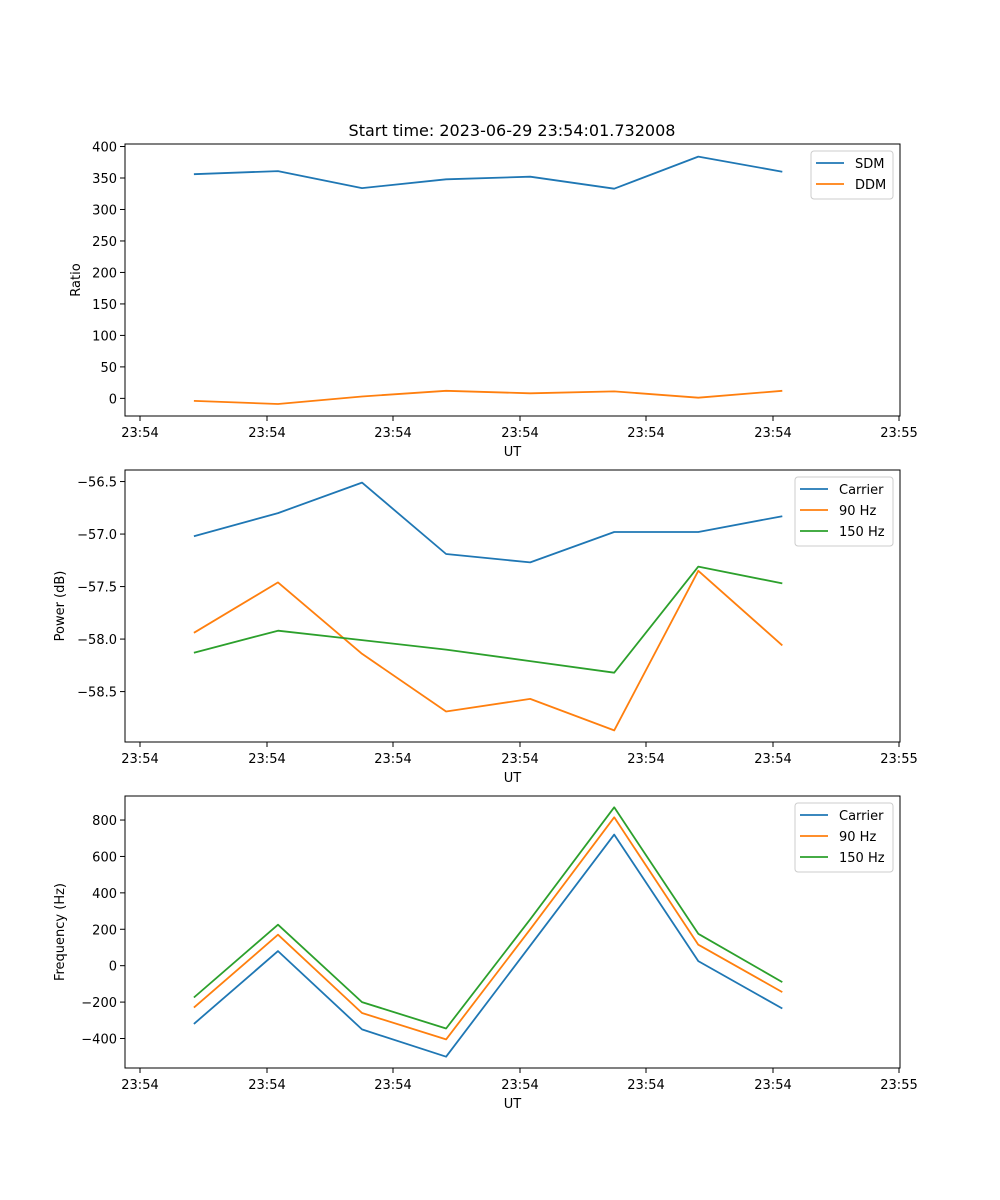 Image resolution: width=1000 pixels, height=1200 pixels. I want to click on y-axis-label: Power (dB), so click(60, 606).